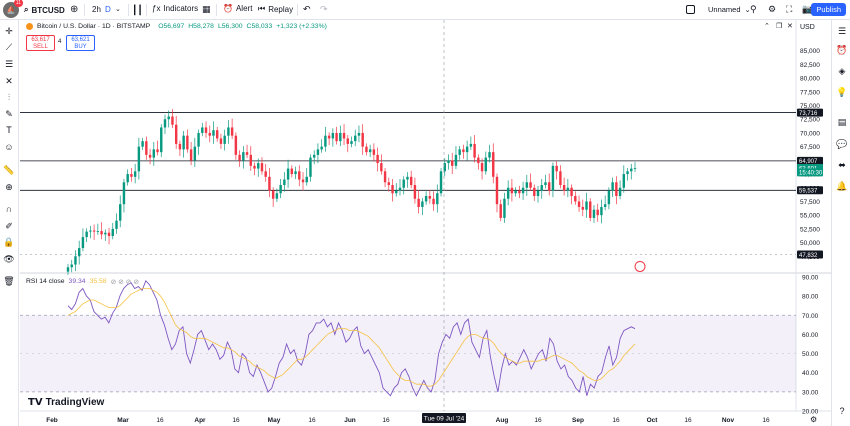 The height and width of the screenshot is (426, 850). Describe the element at coordinates (26, 9) in the screenshot. I see `search-icon: ⌕` at that location.